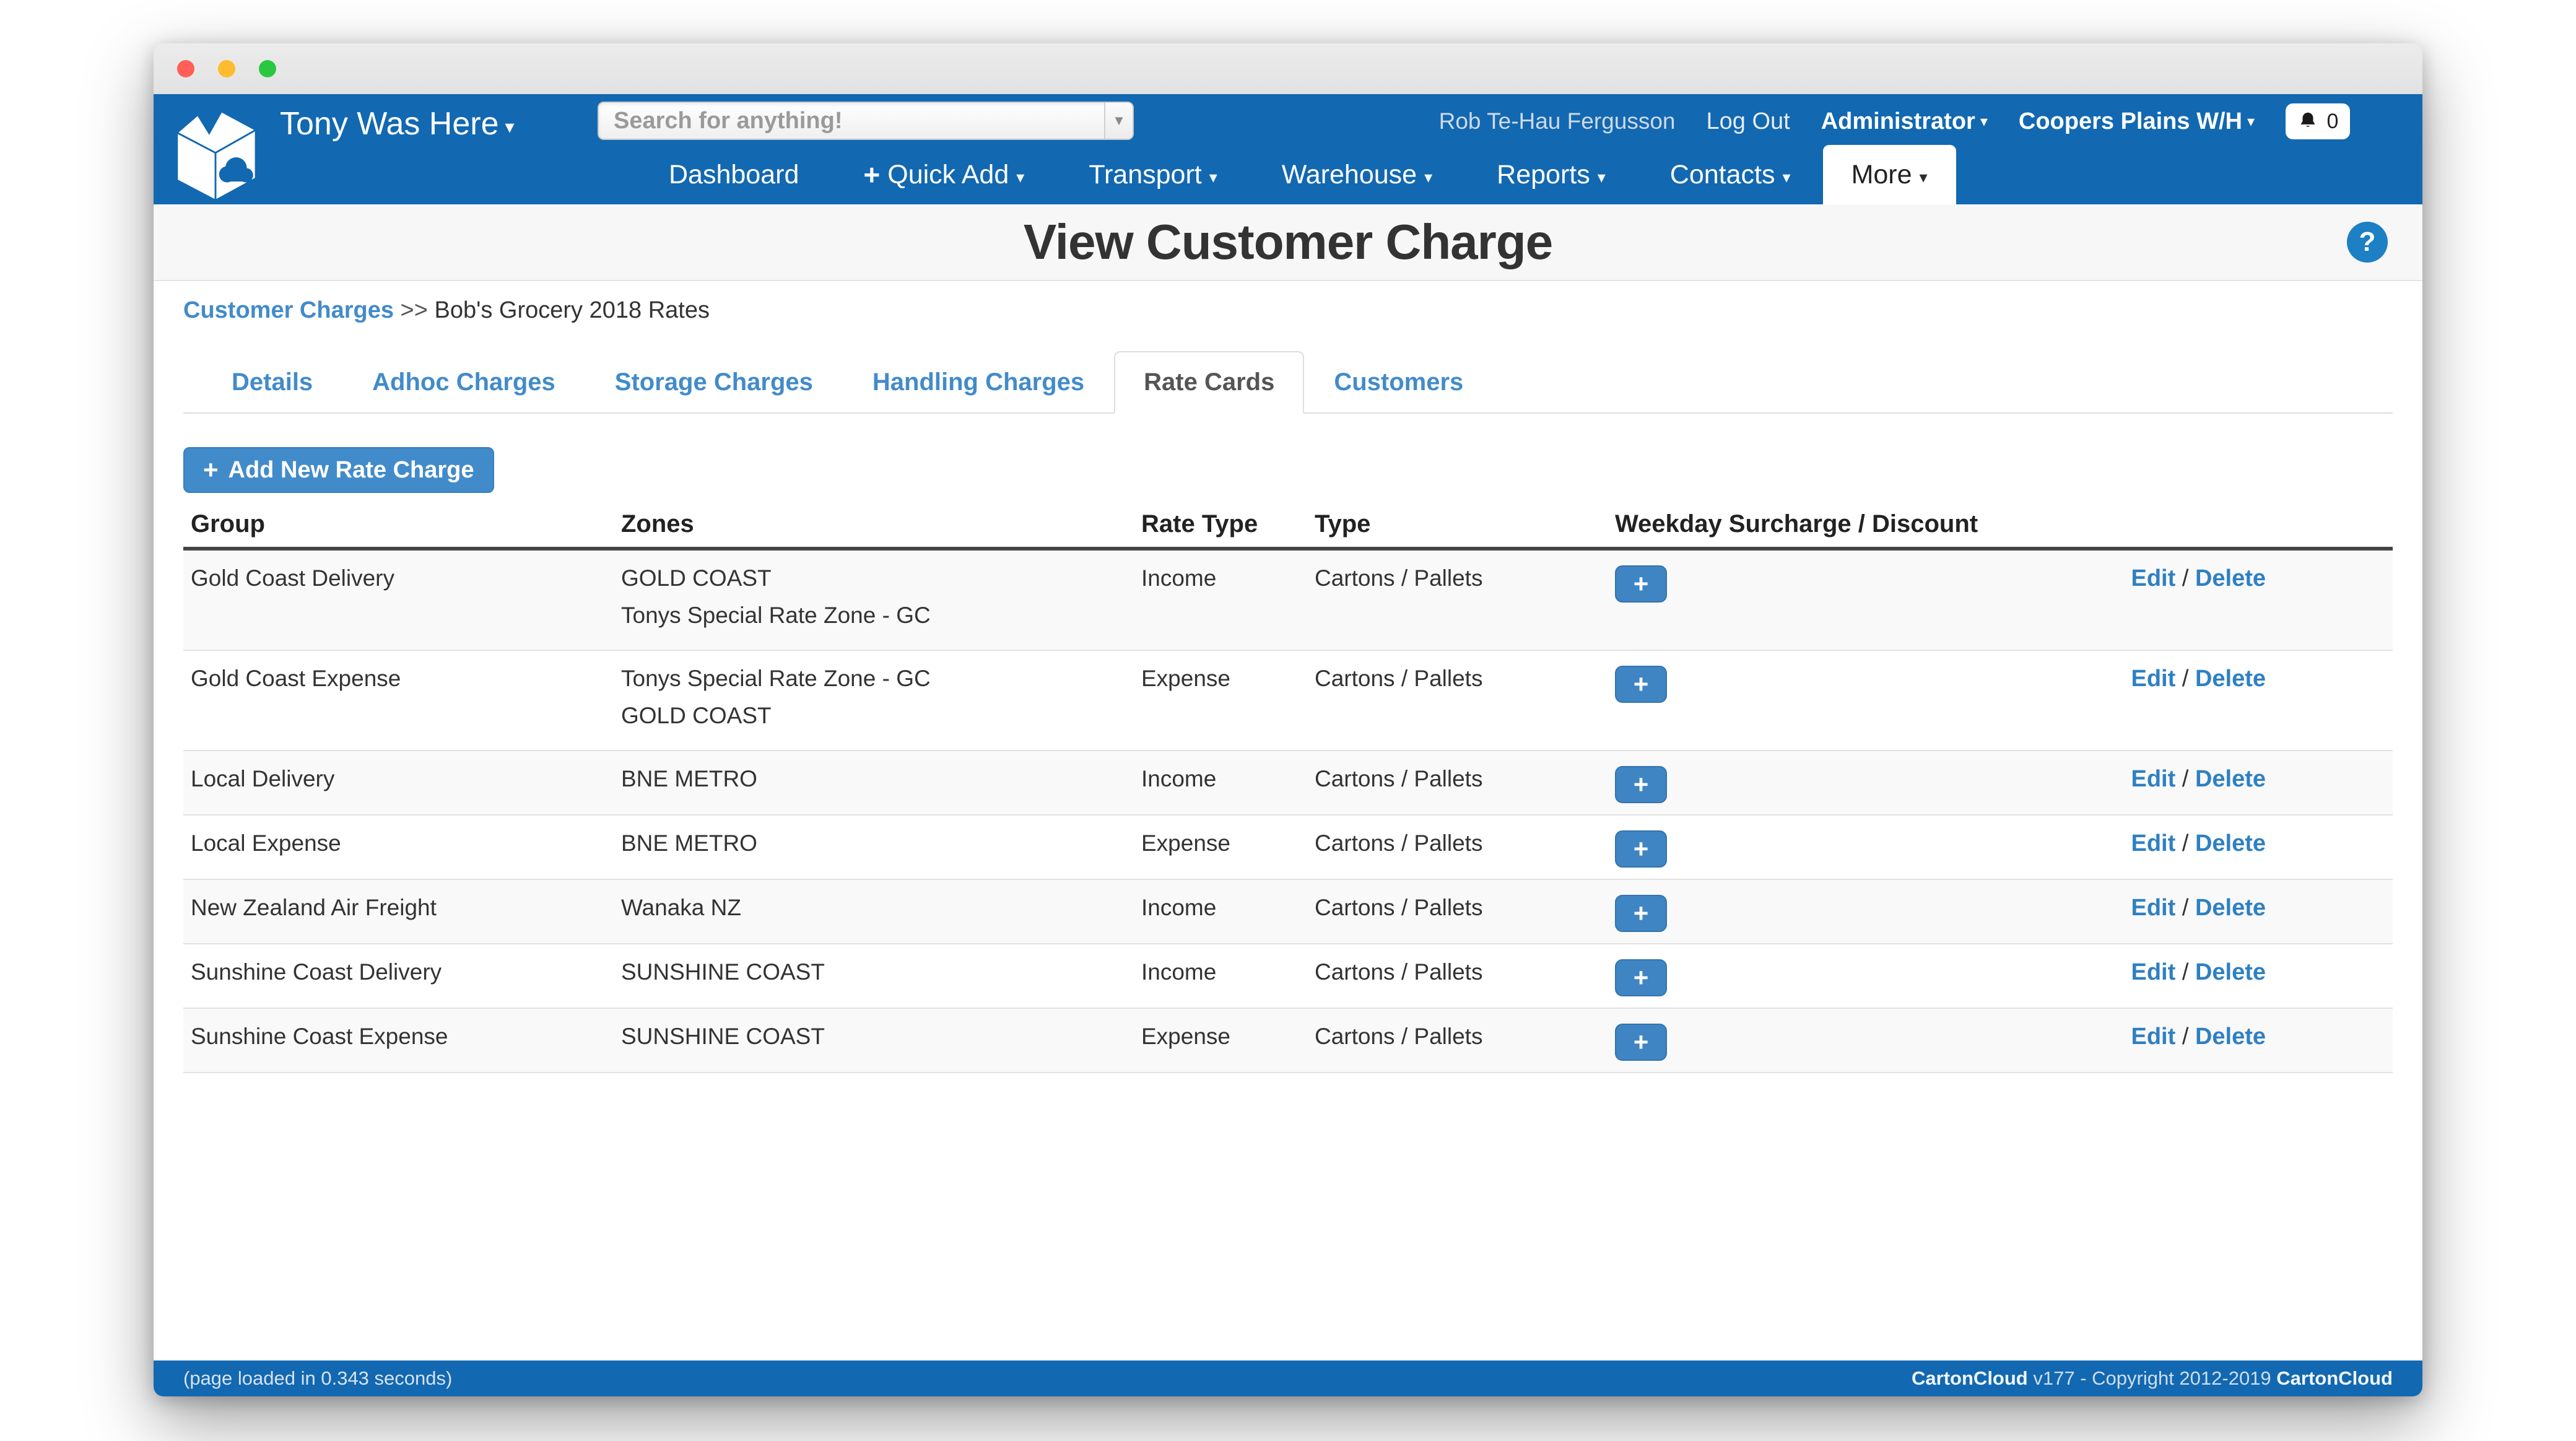  What do you see at coordinates (1543, 174) in the screenshot?
I see `nav-item-label: Reports` at bounding box center [1543, 174].